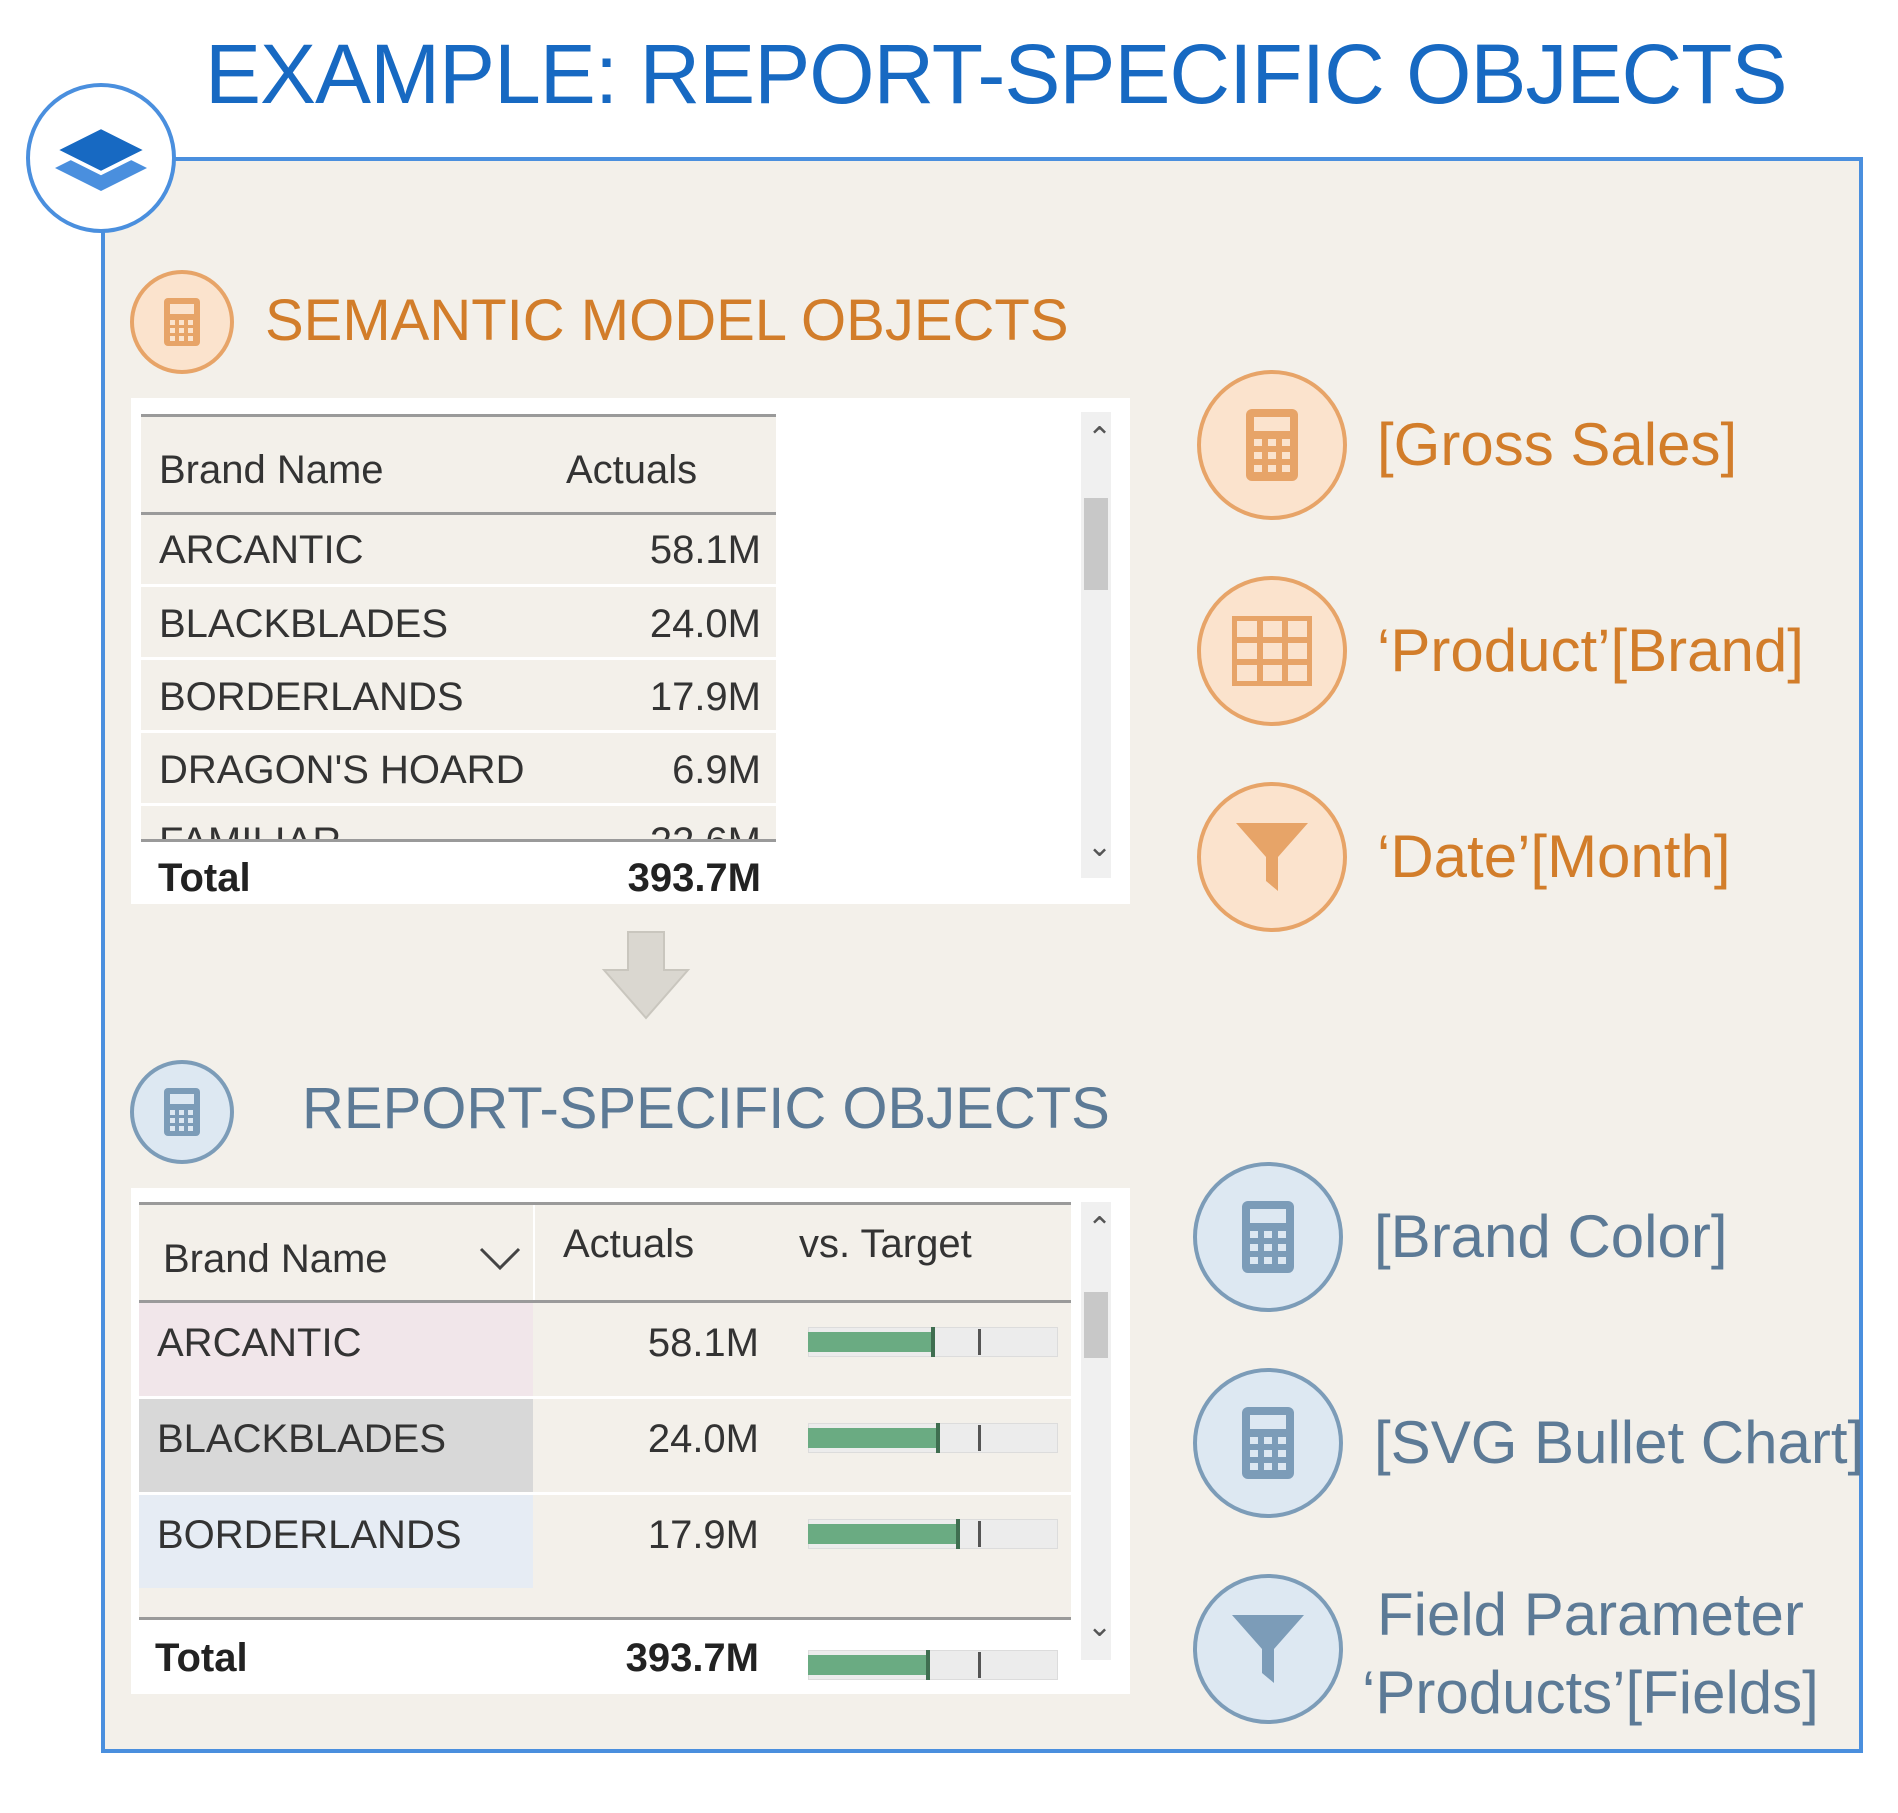 The image size is (1898, 1813). I want to click on row-brand: FAMILIAR, so click(250, 831).